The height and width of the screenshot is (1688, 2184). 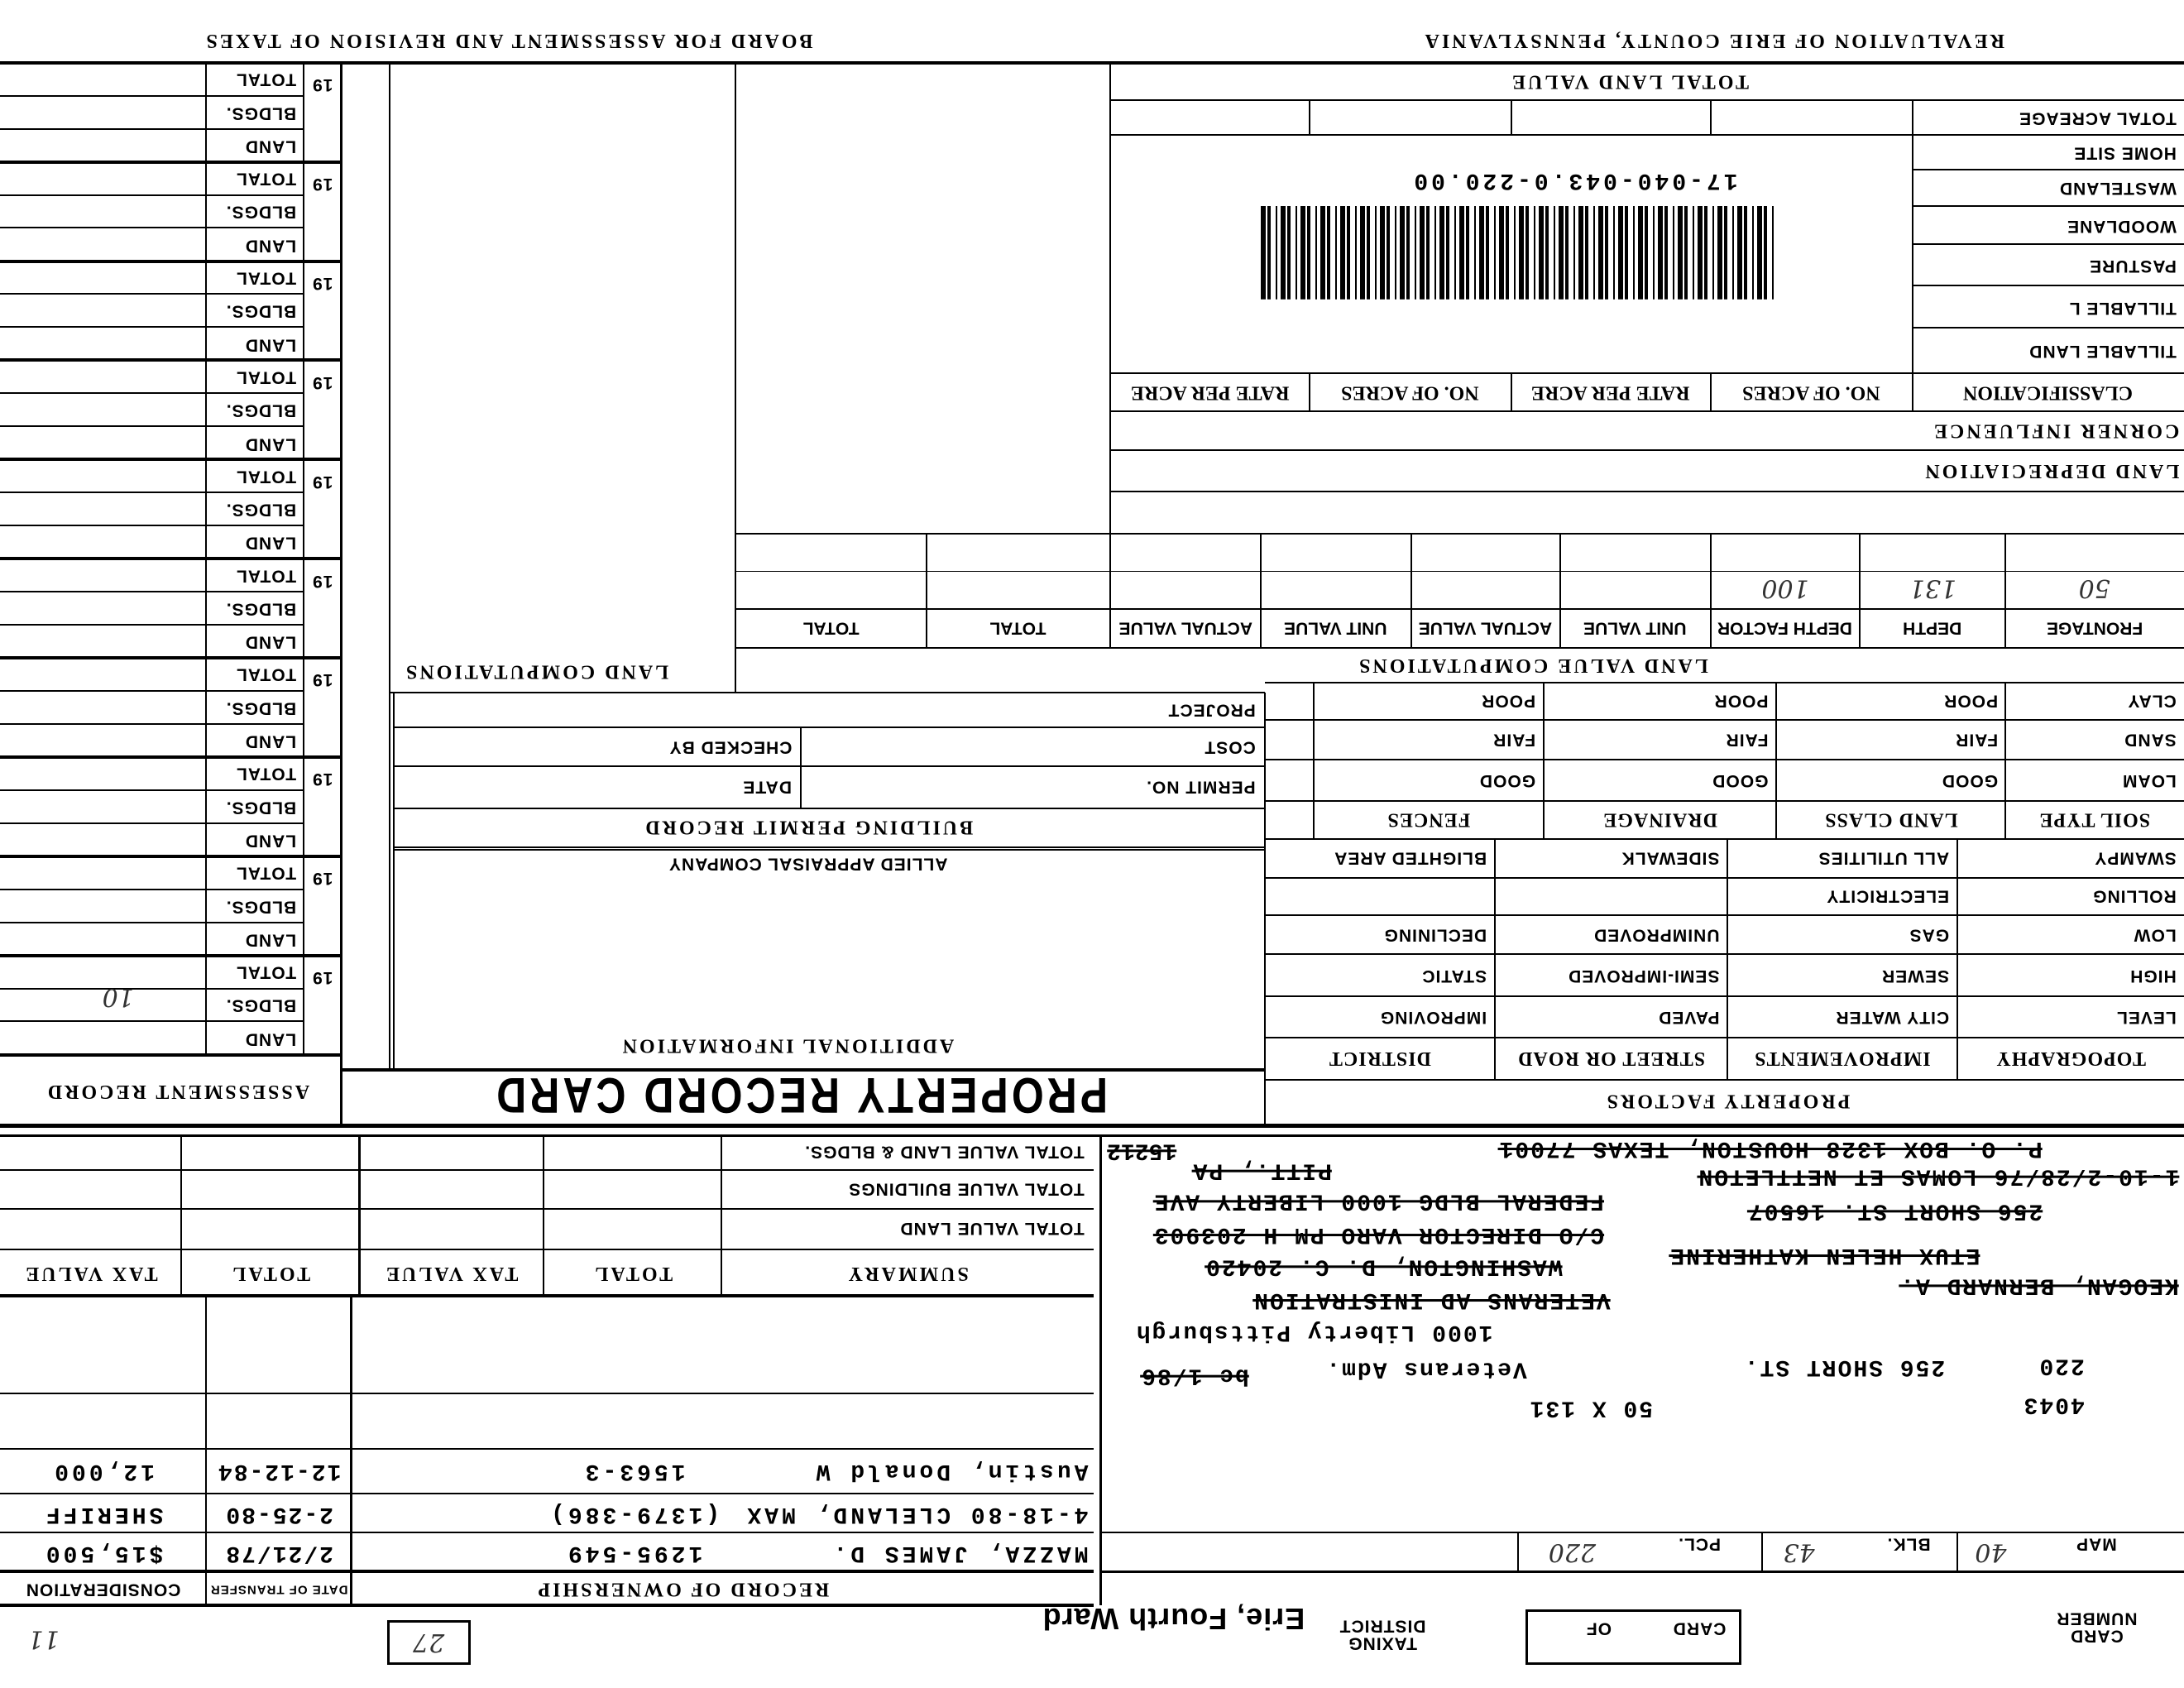 What do you see at coordinates (1514, 740) in the screenshot?
I see `soil-option: FAIR` at bounding box center [1514, 740].